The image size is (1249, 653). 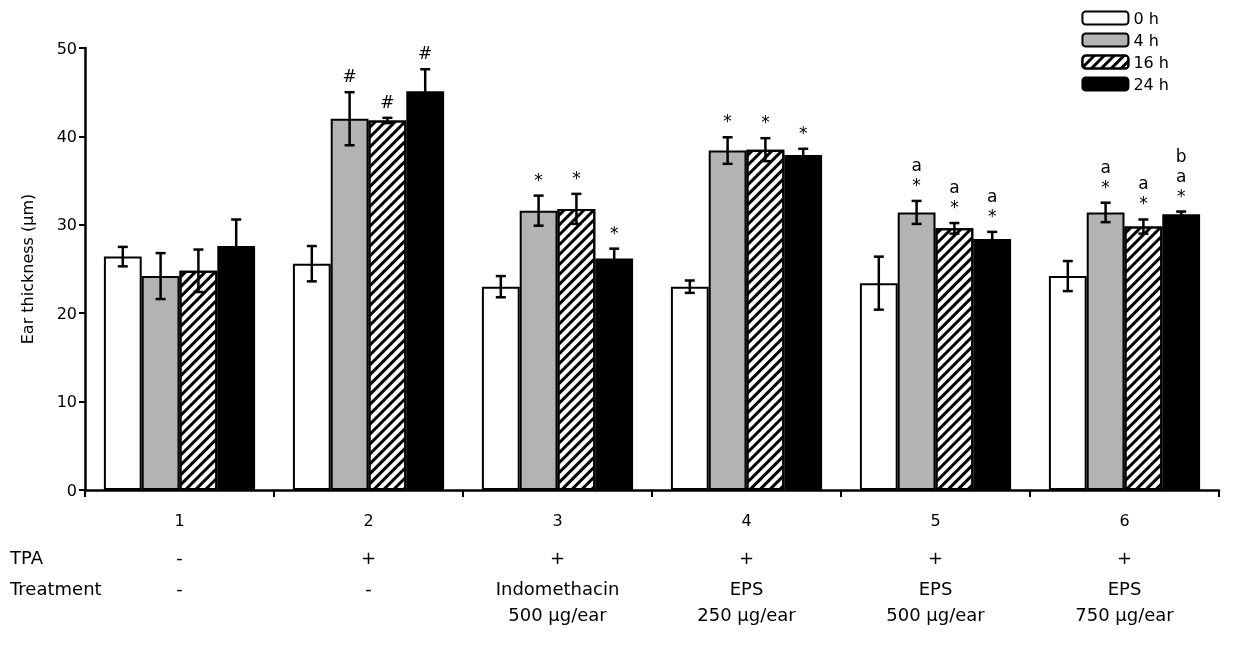 What do you see at coordinates (1181, 175) in the screenshot?
I see `data-label: b a *` at bounding box center [1181, 175].